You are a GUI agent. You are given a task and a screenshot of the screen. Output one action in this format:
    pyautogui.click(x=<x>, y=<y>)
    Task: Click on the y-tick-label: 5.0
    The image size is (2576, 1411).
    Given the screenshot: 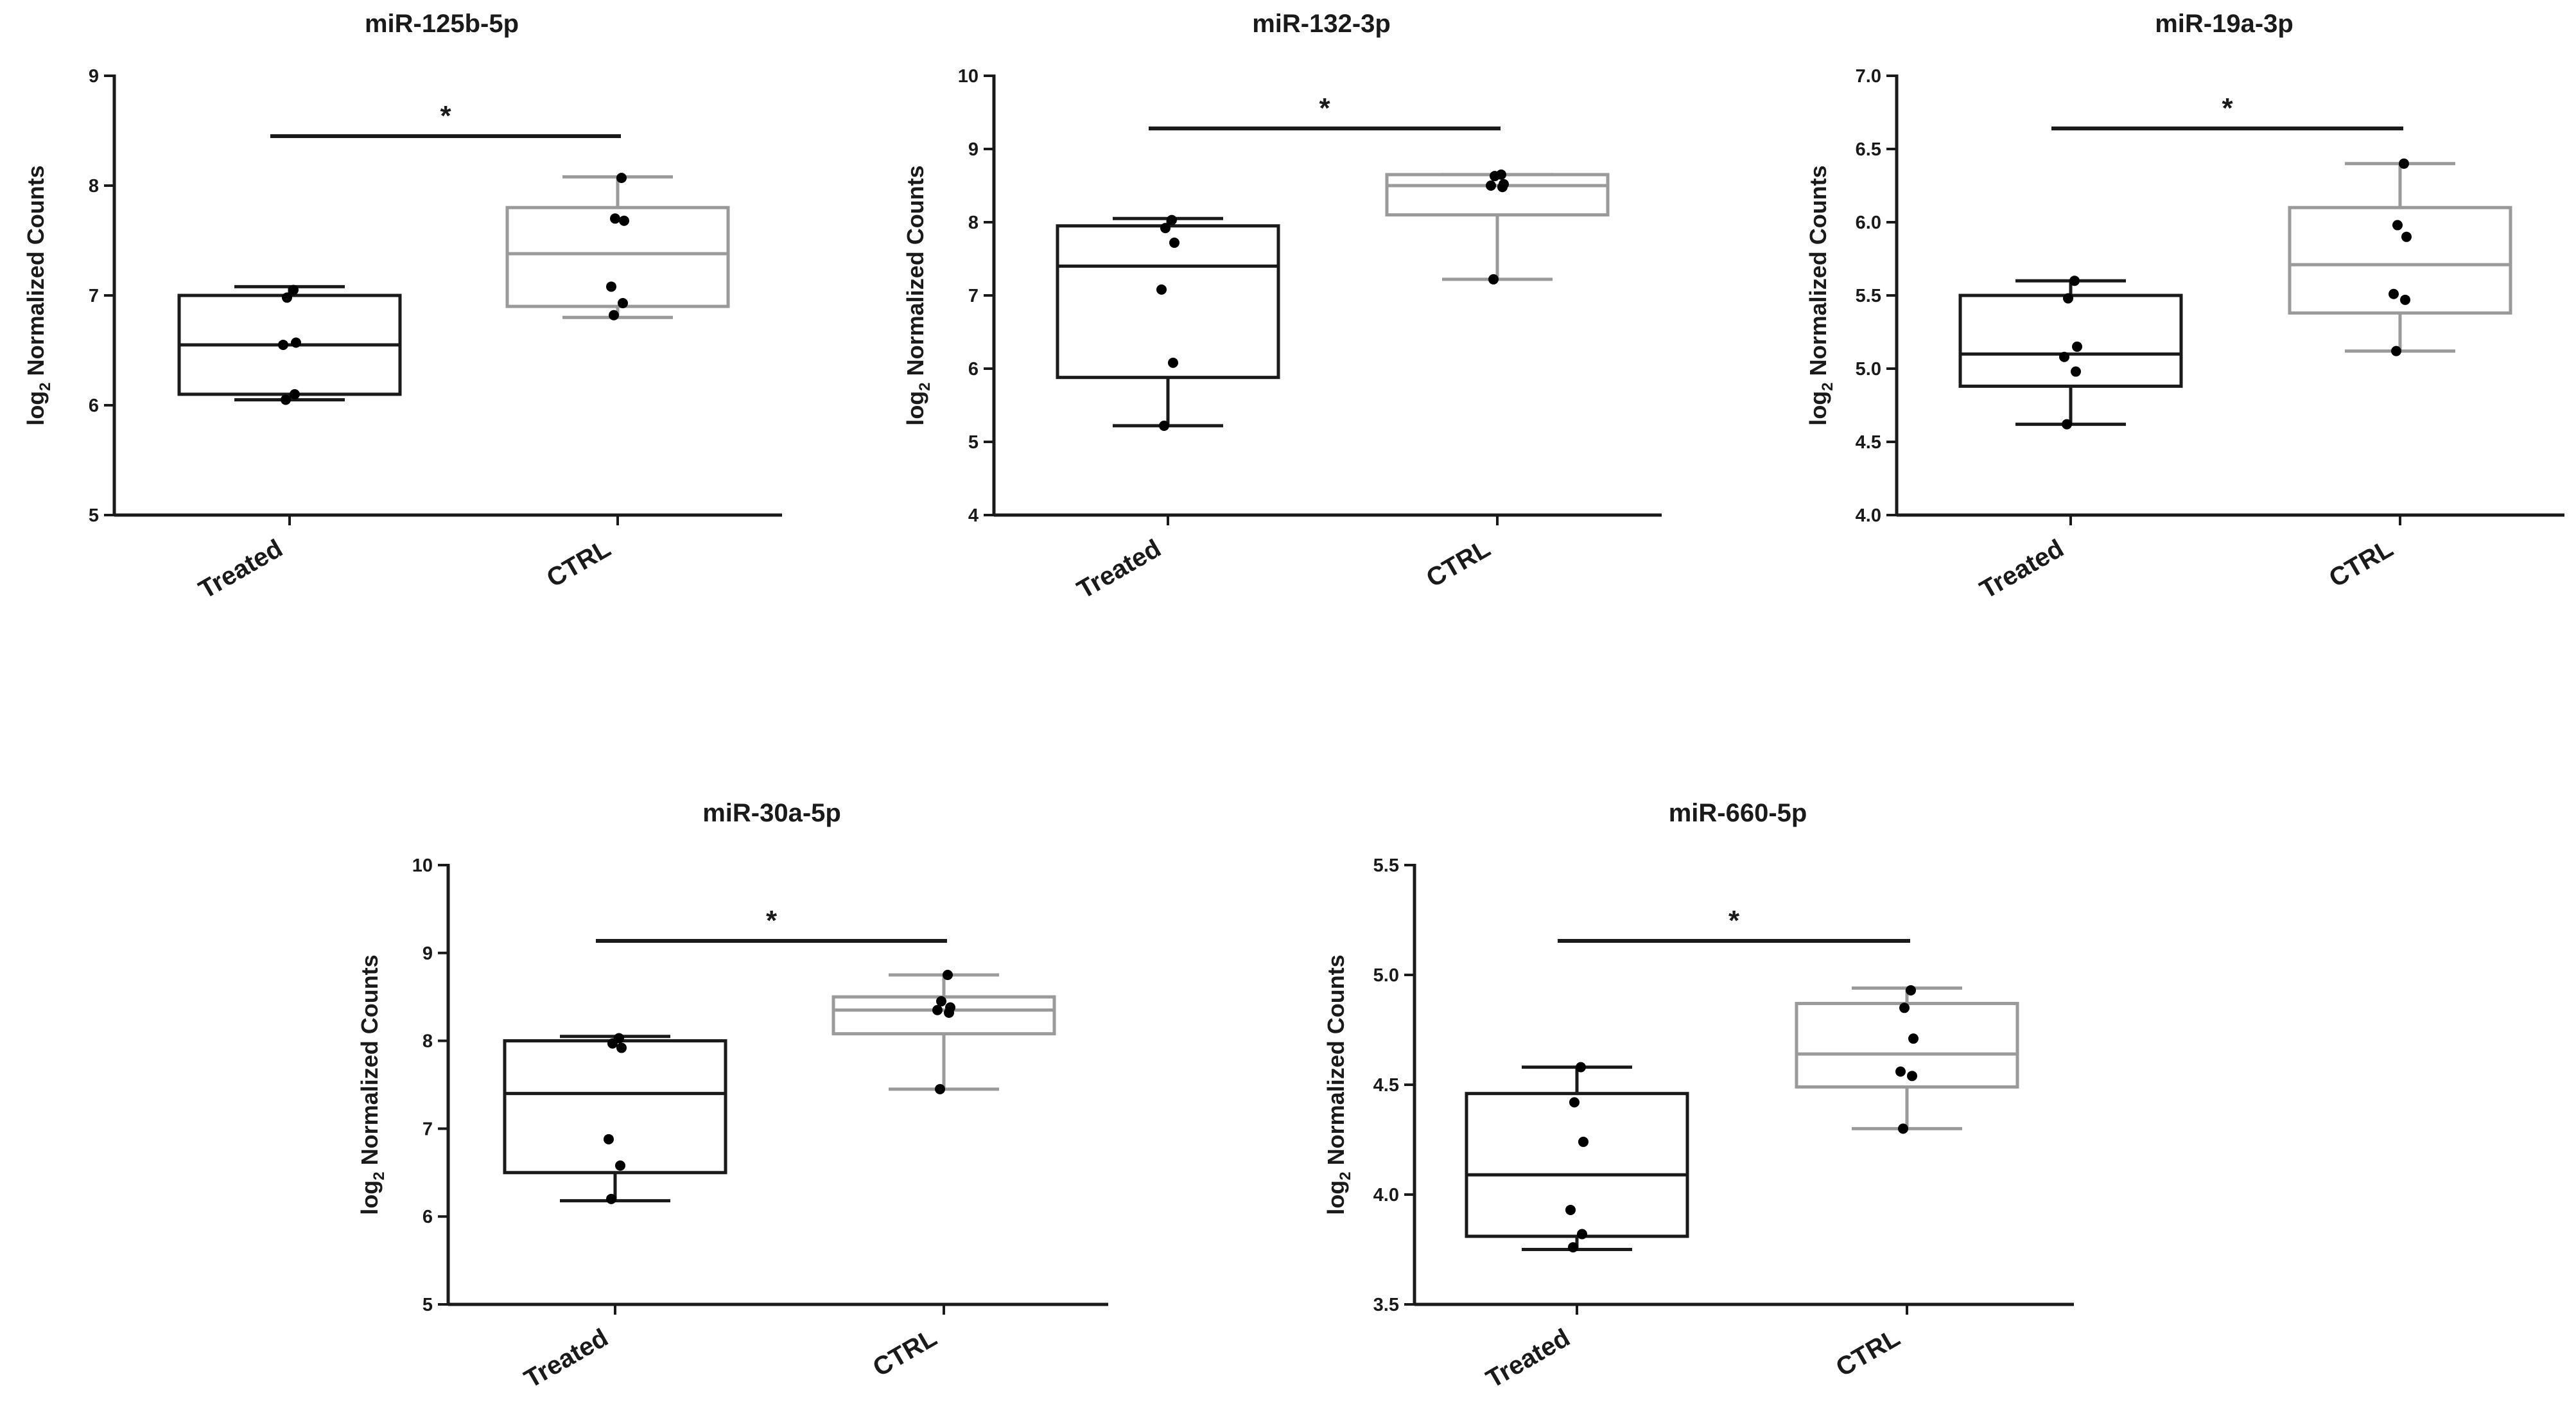 What is the action you would take?
    pyautogui.click(x=1386, y=975)
    